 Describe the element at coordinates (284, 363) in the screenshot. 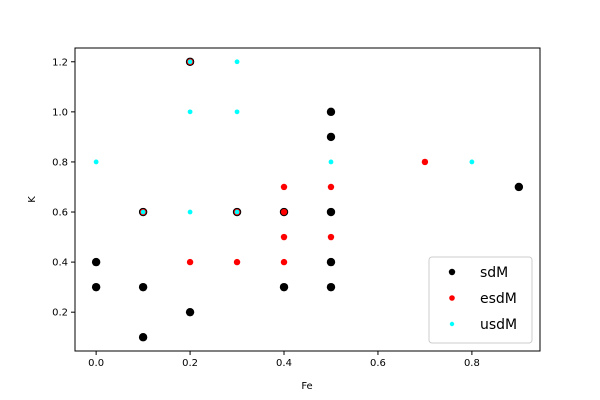

I see `x-tick-label: 0.4` at that location.